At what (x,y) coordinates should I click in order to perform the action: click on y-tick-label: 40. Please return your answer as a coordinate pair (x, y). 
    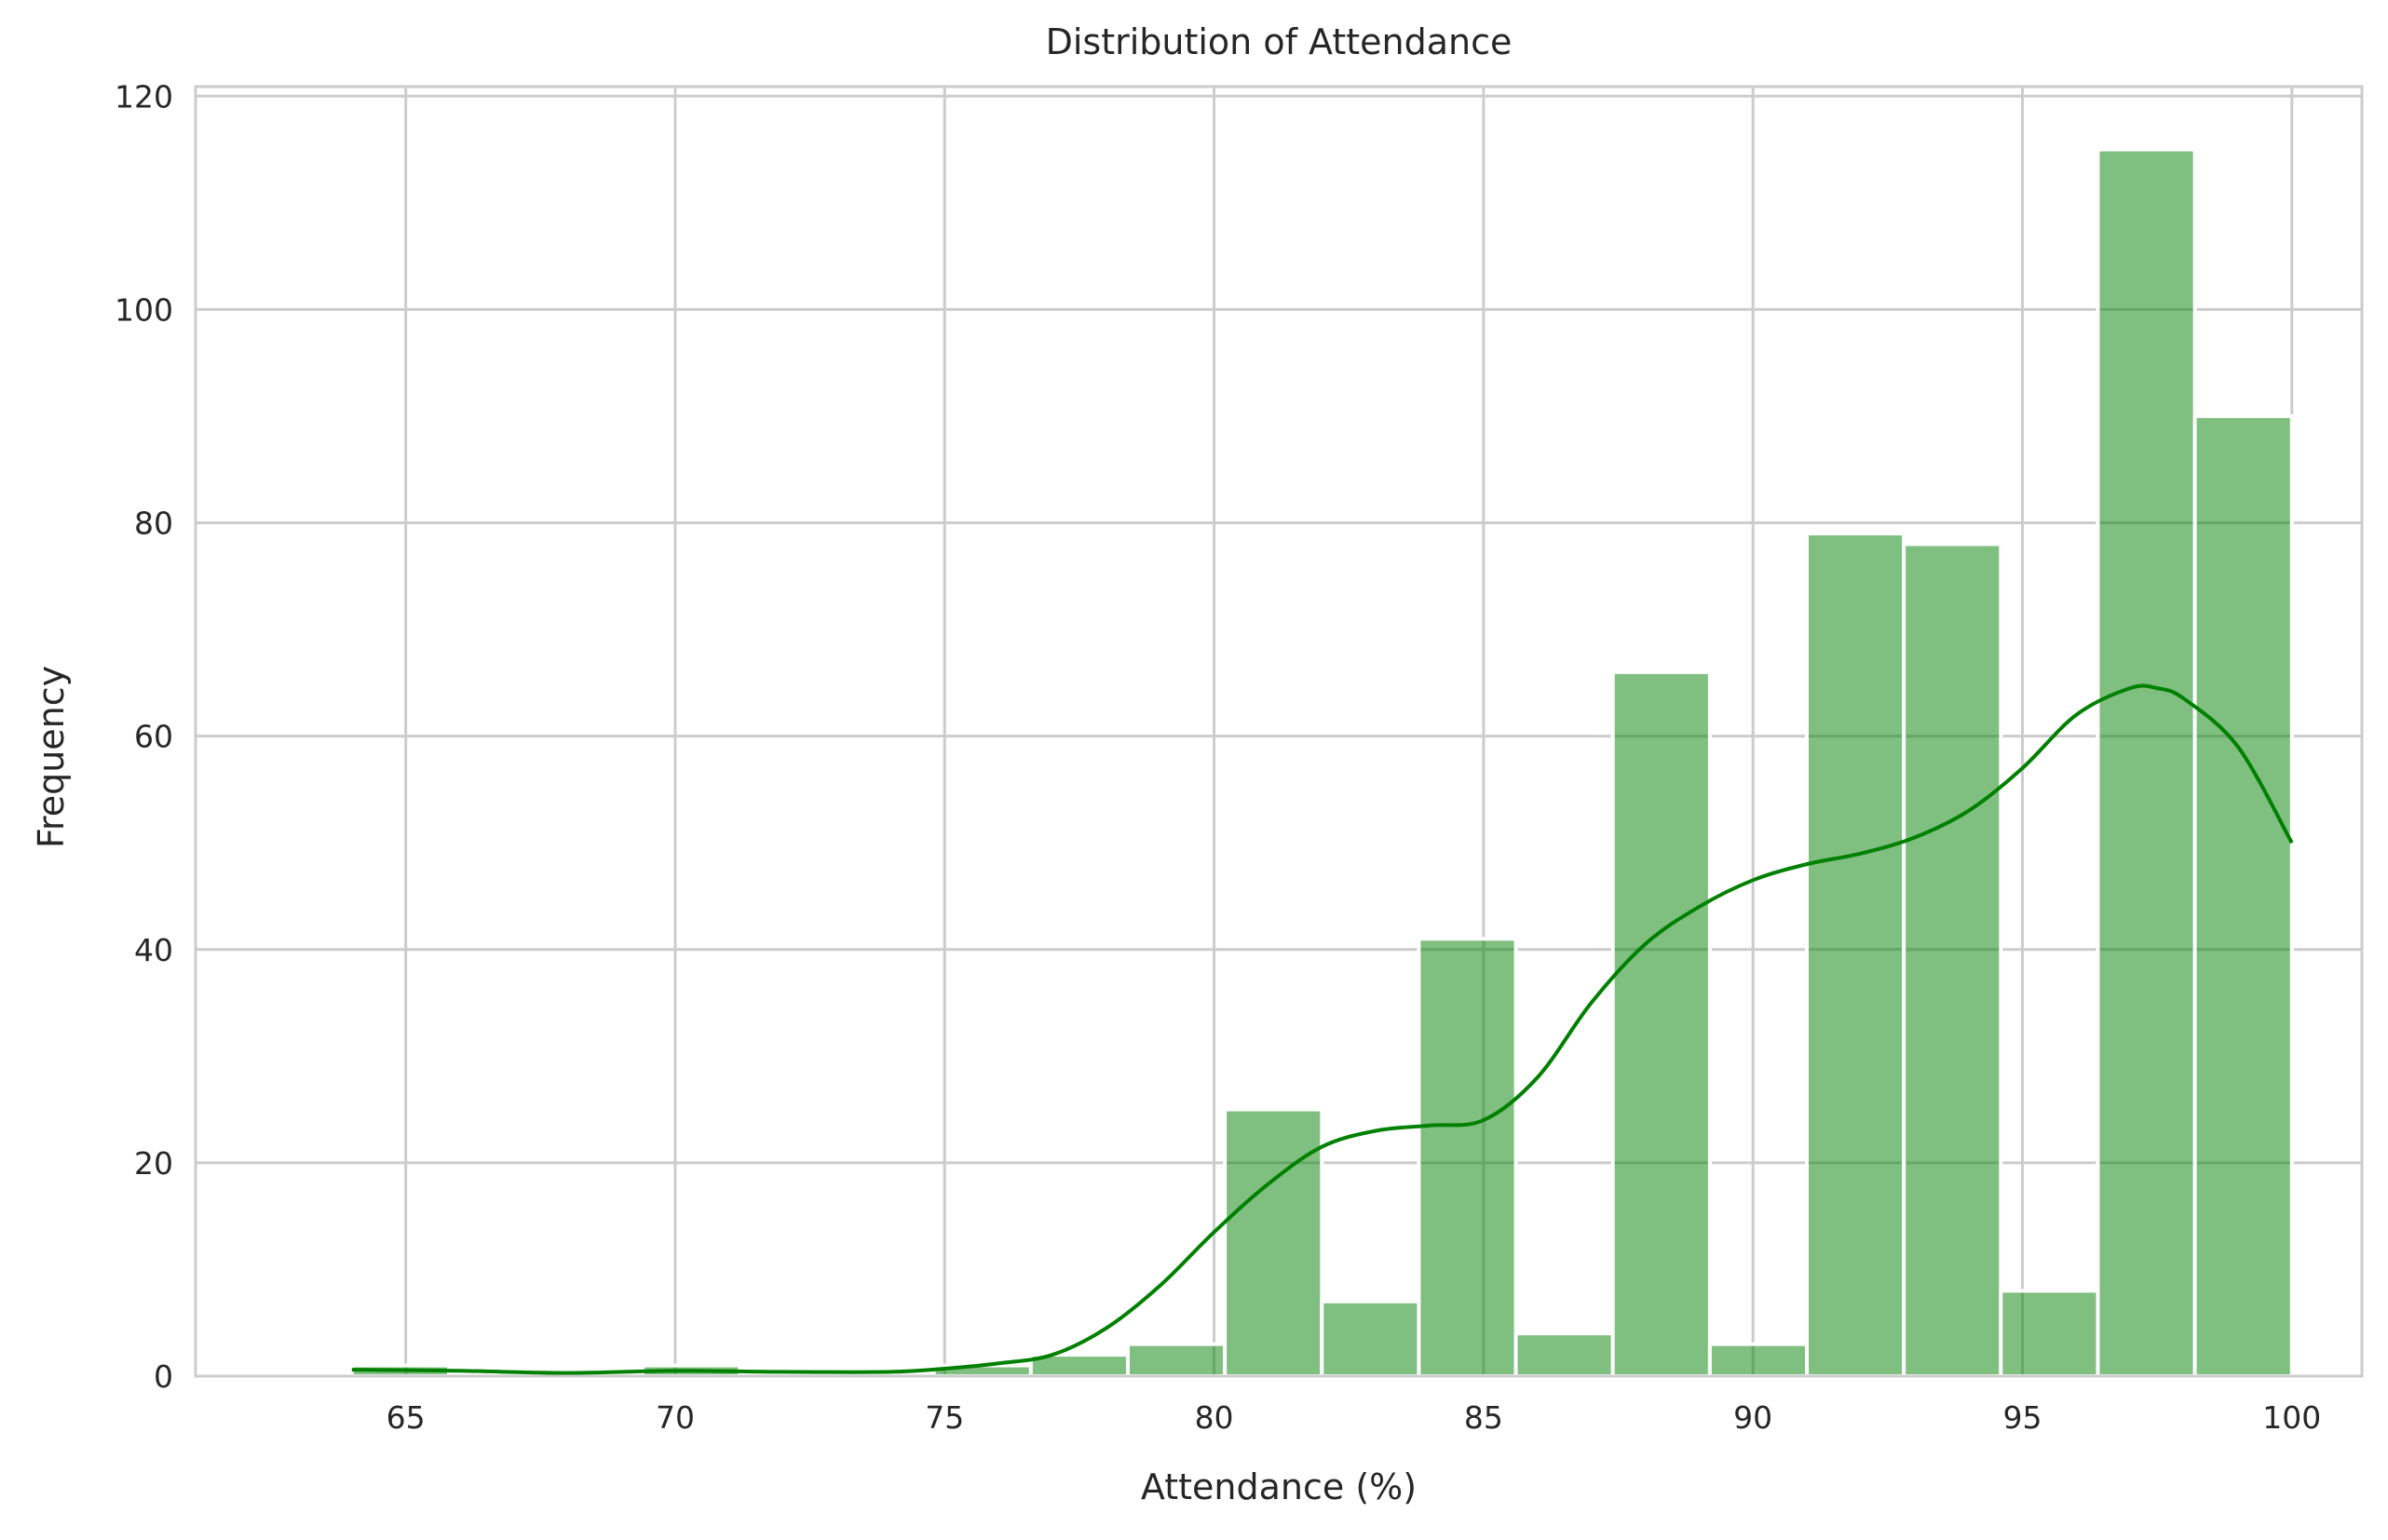
    Looking at the image, I should click on (153, 950).